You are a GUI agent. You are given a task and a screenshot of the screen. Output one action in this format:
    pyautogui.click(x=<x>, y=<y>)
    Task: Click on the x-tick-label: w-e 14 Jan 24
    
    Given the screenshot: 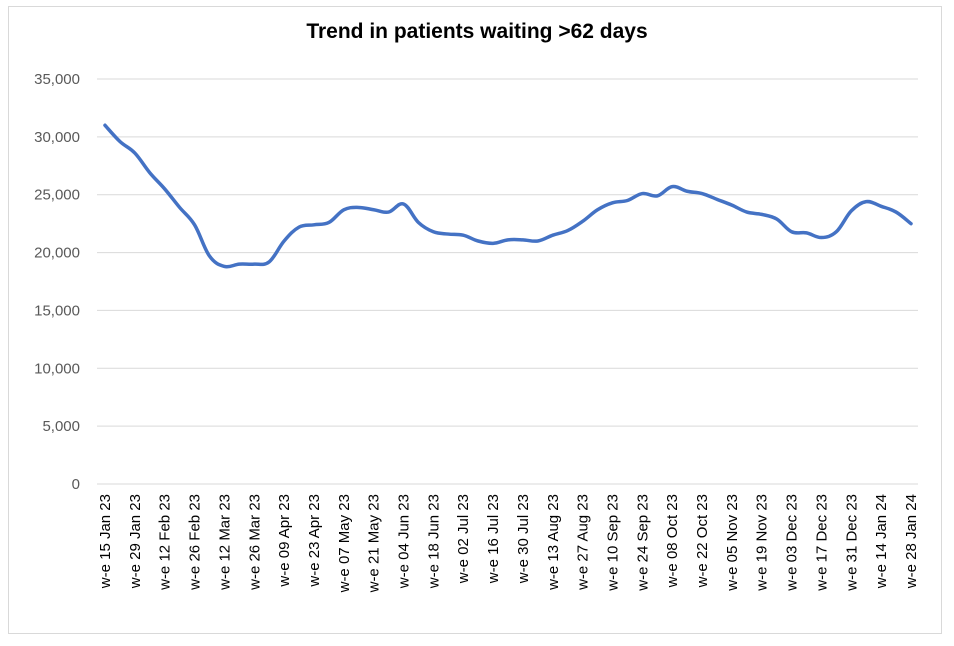 What is the action you would take?
    pyautogui.click(x=881, y=541)
    